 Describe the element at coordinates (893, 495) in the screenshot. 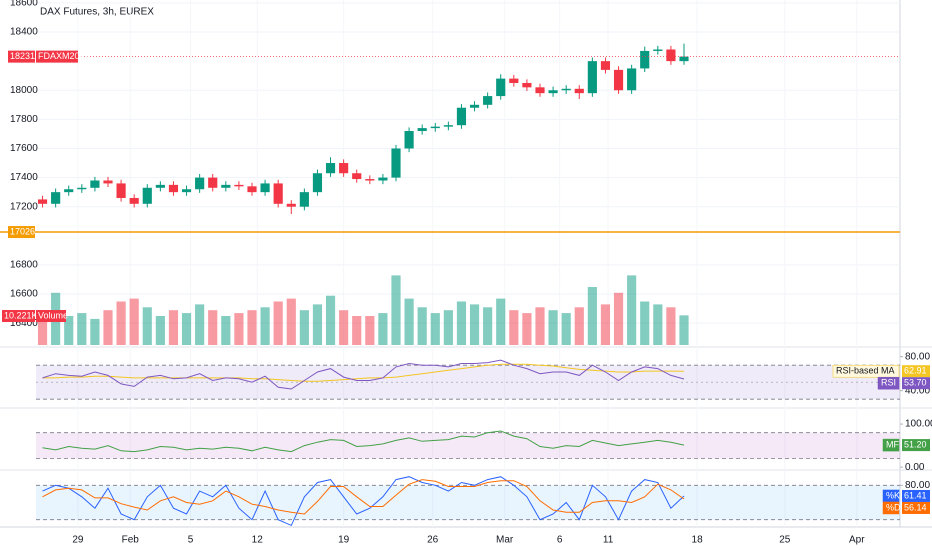

I see `series-name: %K` at that location.